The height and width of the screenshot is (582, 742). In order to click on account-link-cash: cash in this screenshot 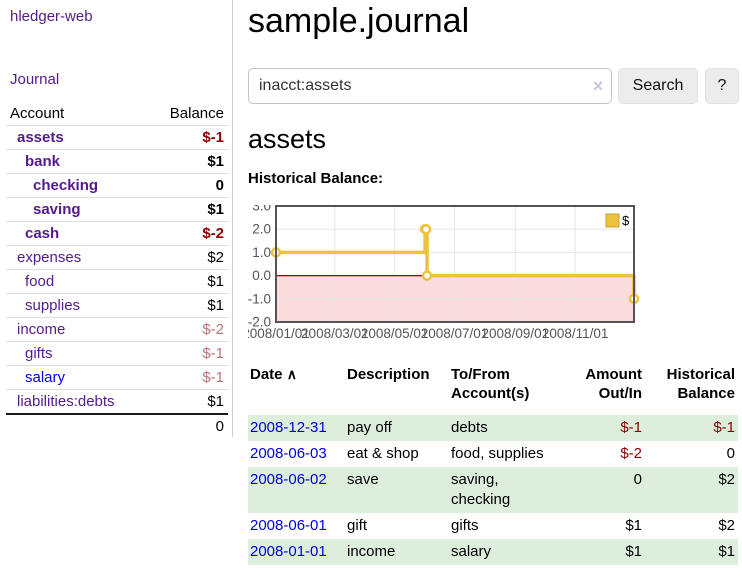, I will do `click(42, 233)`.